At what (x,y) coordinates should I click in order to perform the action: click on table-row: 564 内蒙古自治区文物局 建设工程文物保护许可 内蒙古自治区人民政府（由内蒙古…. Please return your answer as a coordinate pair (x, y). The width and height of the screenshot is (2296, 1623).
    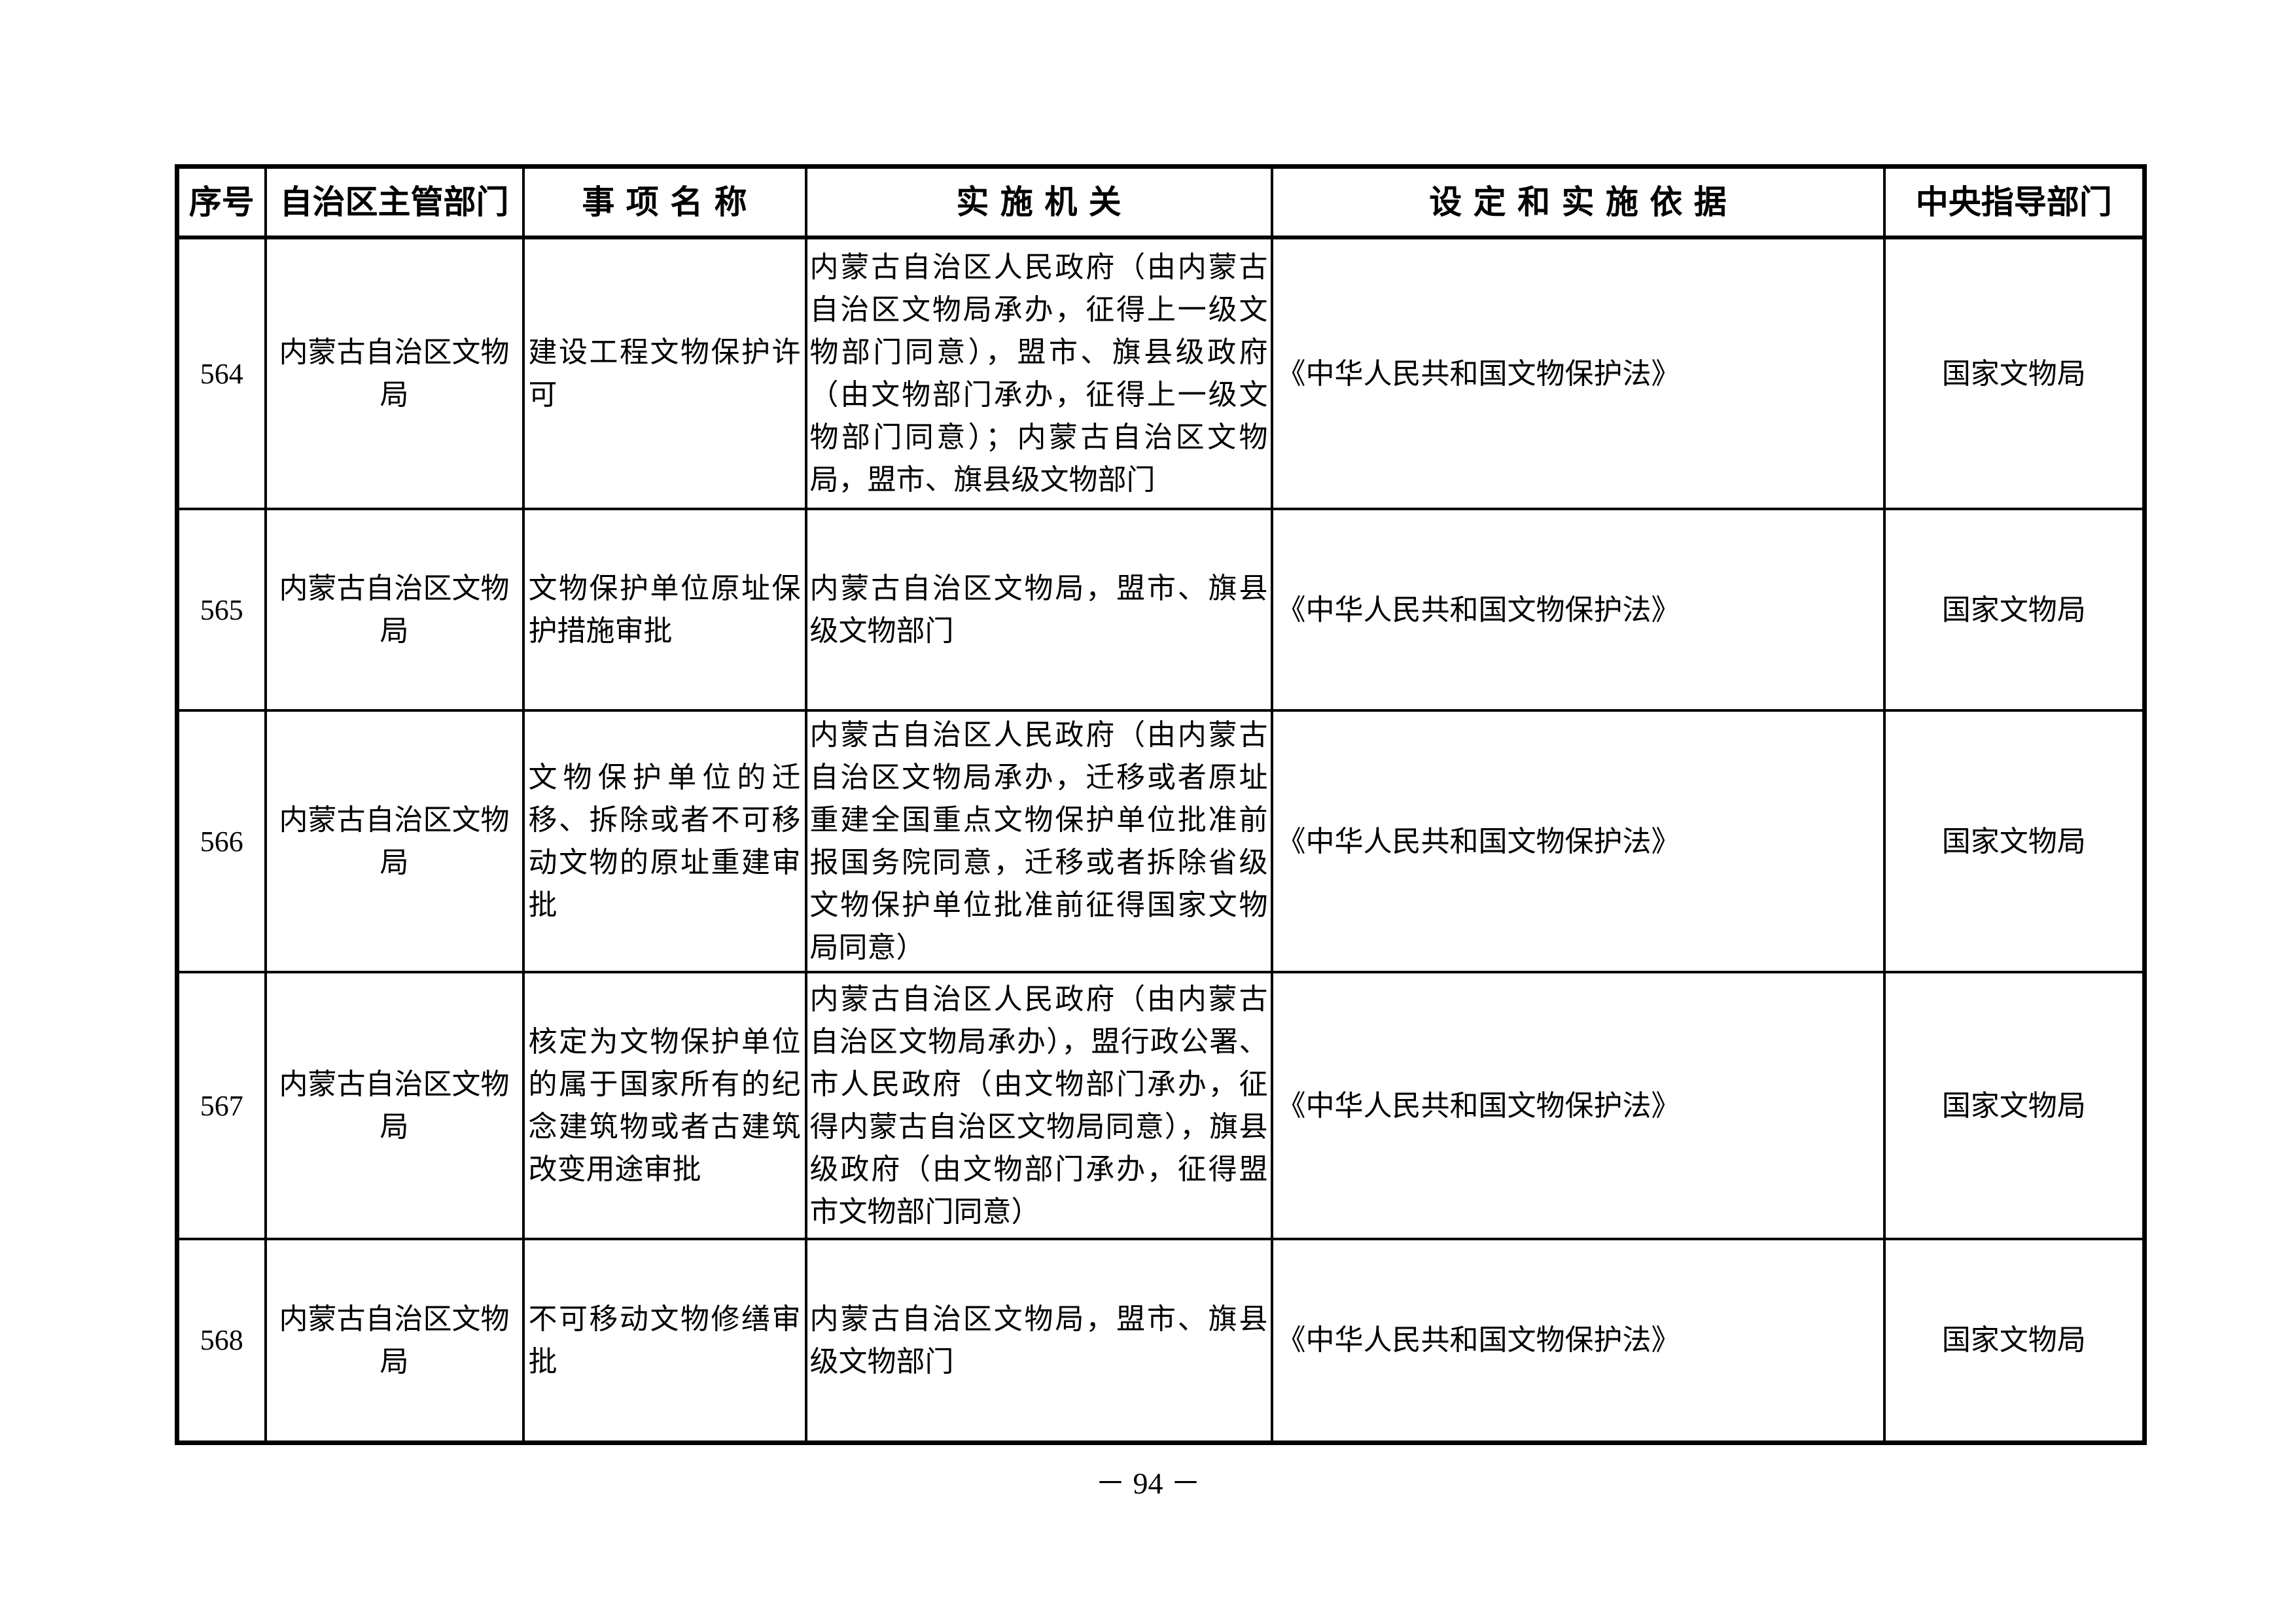
    Looking at the image, I should click on (1160, 373).